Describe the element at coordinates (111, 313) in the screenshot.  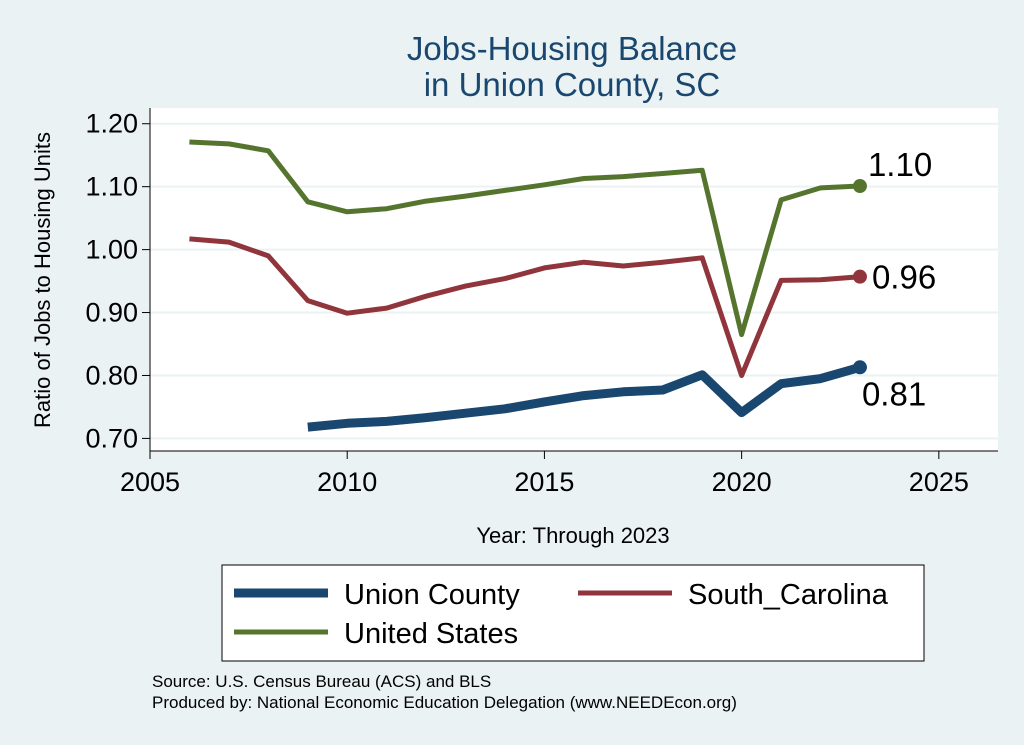
I see `y-tick-label: 0.90` at that location.